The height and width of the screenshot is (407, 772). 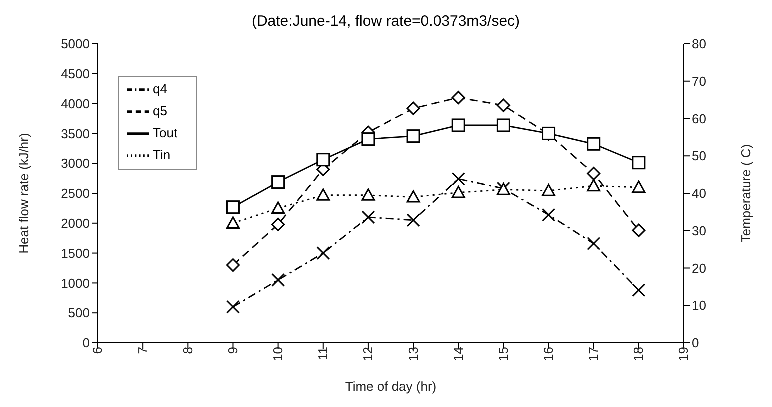 What do you see at coordinates (75, 194) in the screenshot?
I see `y-tick-label: 2500` at bounding box center [75, 194].